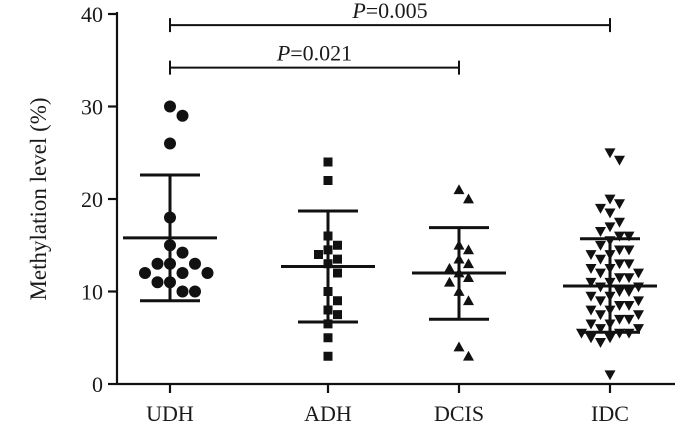 The height and width of the screenshot is (440, 700). Describe the element at coordinates (314, 53) in the screenshot. I see `p-value-label: P=0.021` at that location.